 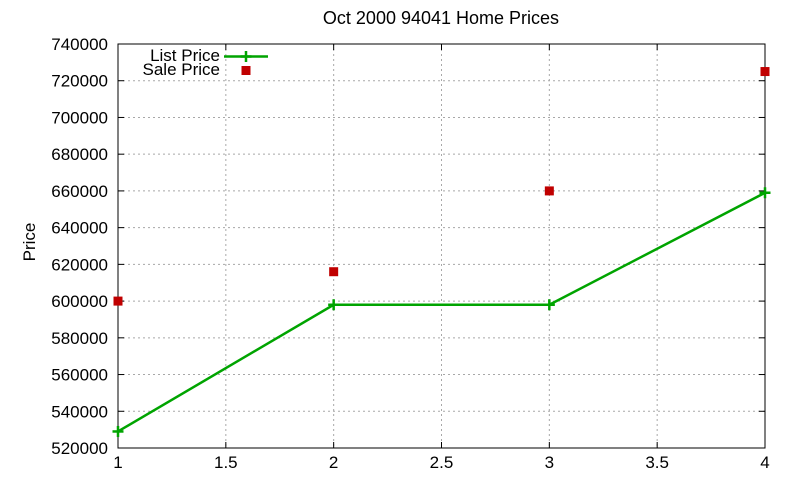 I want to click on y-tick-label: 720000, so click(x=79, y=81).